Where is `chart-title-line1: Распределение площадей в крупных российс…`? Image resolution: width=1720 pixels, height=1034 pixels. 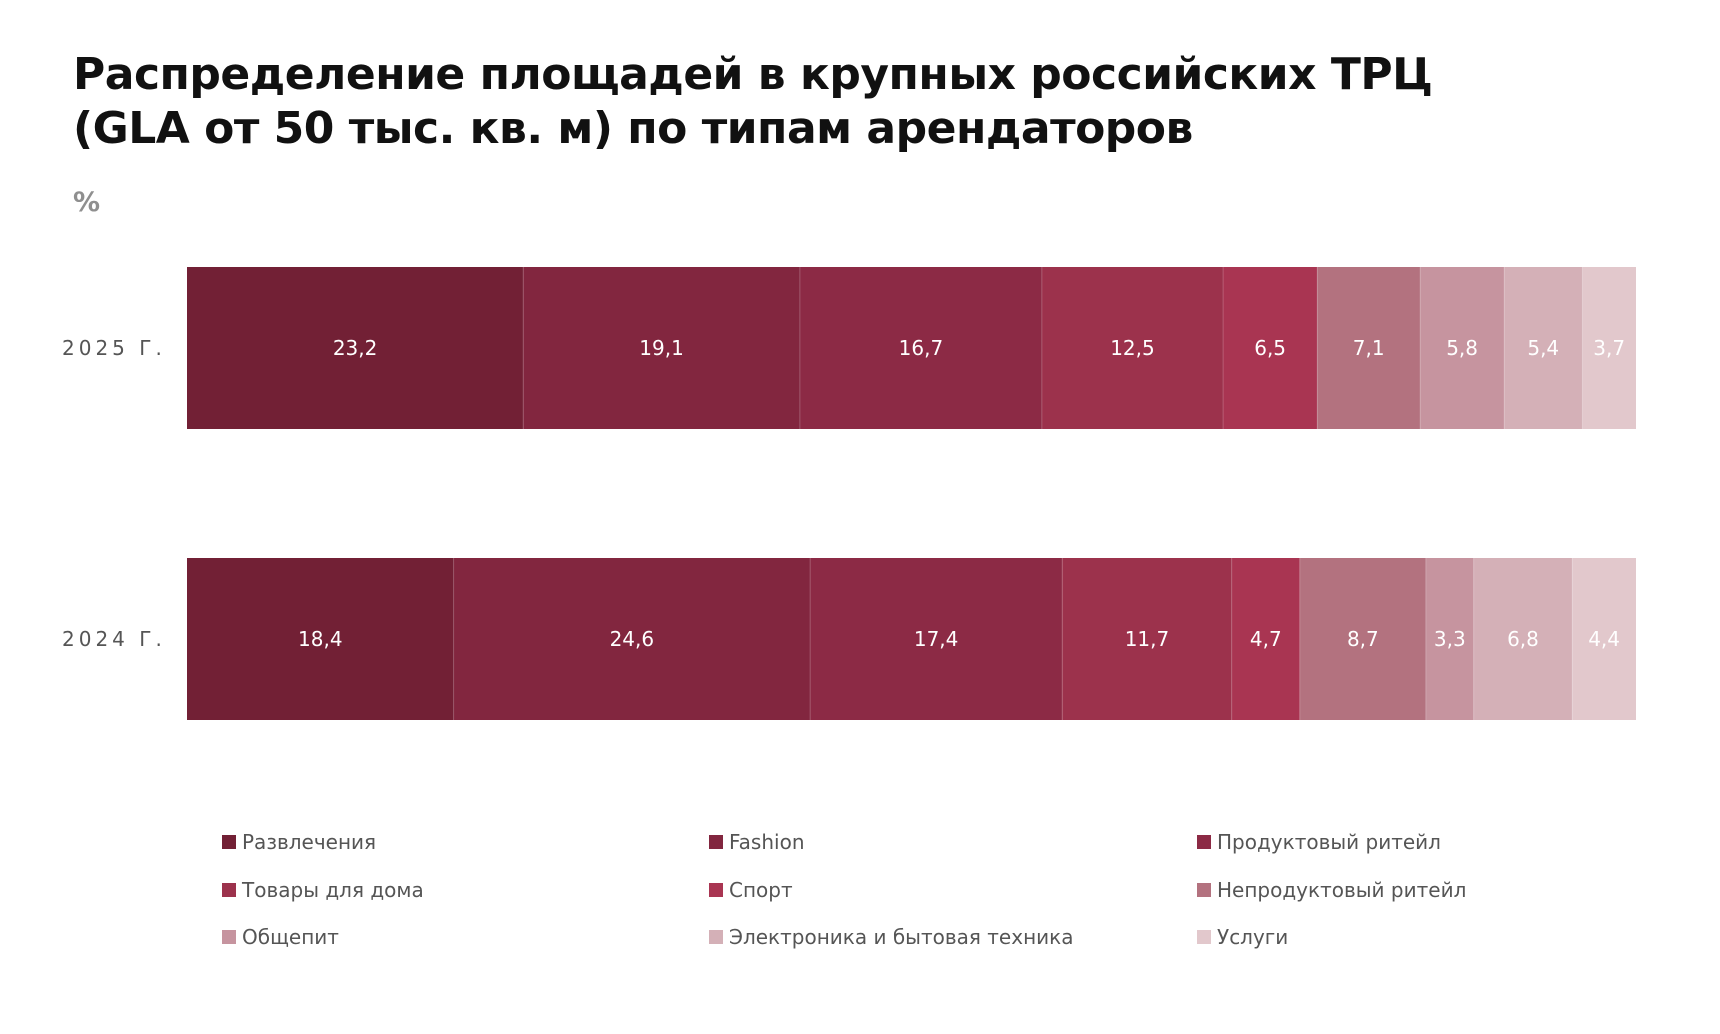 chart-title-line1: Распределение площадей в крупных российс… is located at coordinates (753, 74).